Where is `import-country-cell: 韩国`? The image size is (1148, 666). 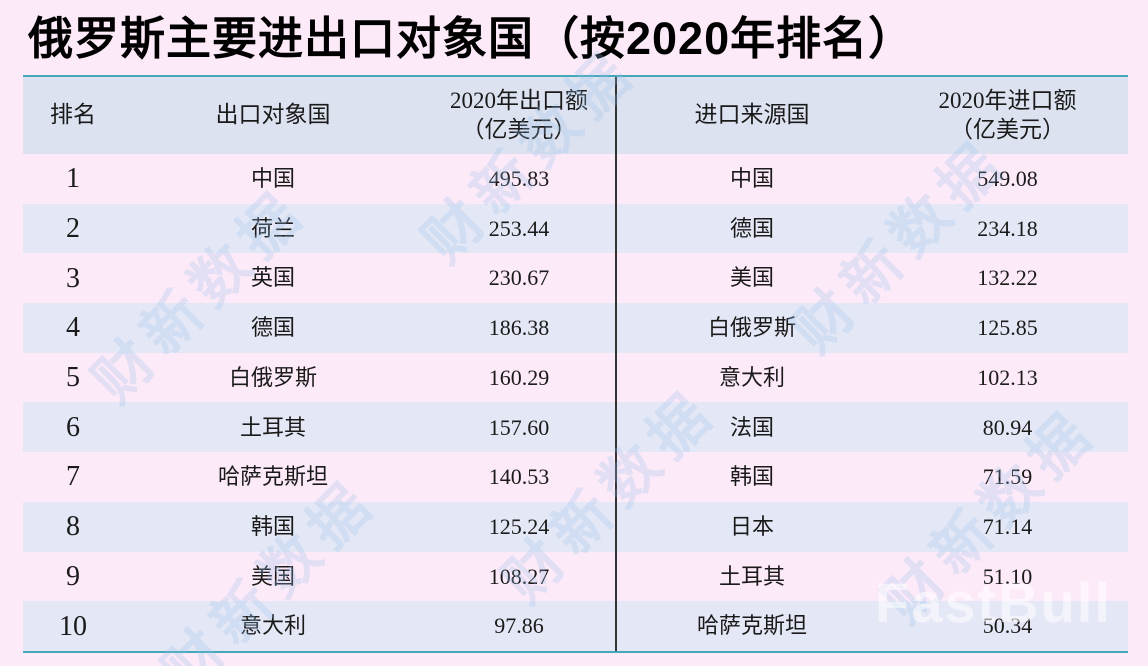 import-country-cell: 韩国 is located at coordinates (751, 477).